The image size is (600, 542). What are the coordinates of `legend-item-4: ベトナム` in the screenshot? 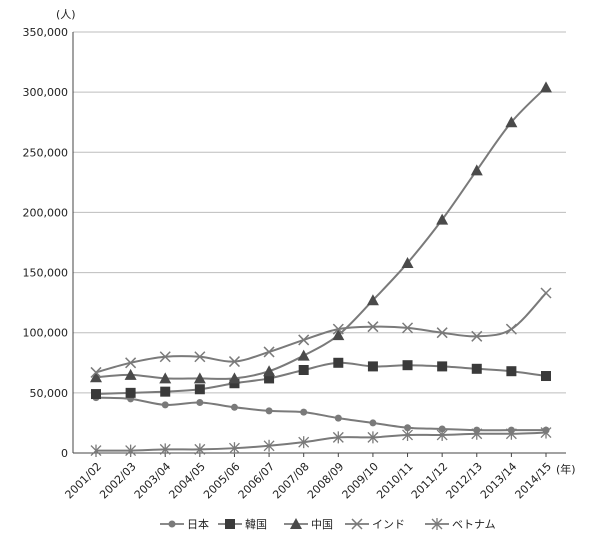 It's located at (460, 524).